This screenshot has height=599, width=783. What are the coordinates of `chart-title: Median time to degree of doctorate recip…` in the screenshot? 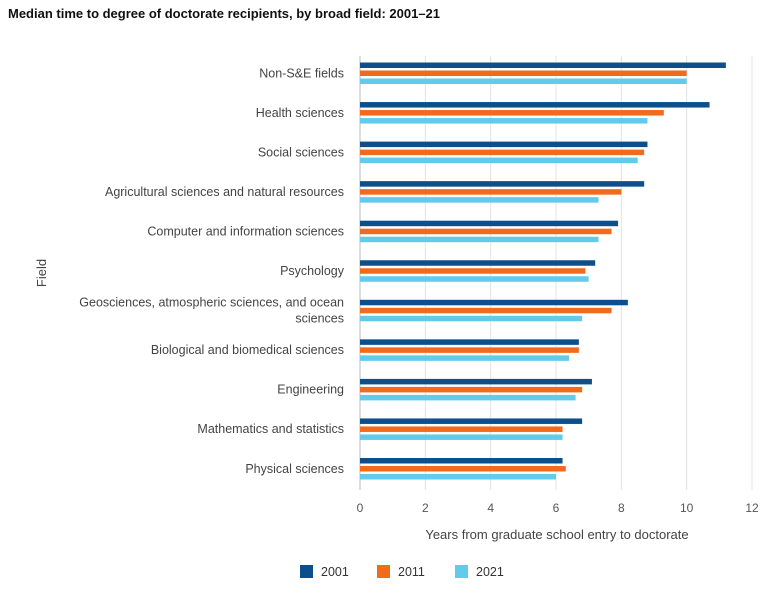 It's located at (224, 13).